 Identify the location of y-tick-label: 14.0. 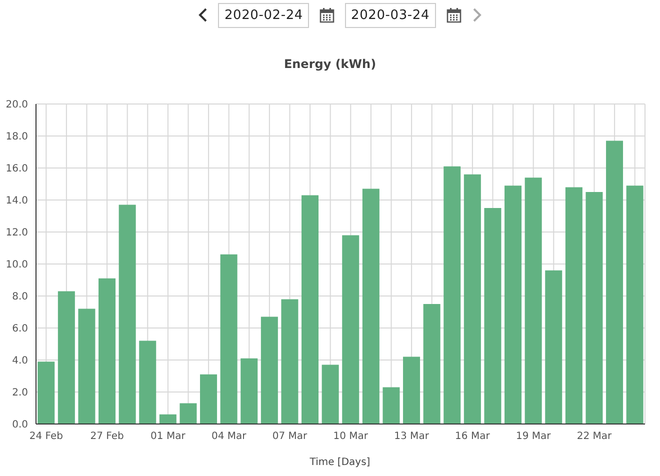
(17, 201).